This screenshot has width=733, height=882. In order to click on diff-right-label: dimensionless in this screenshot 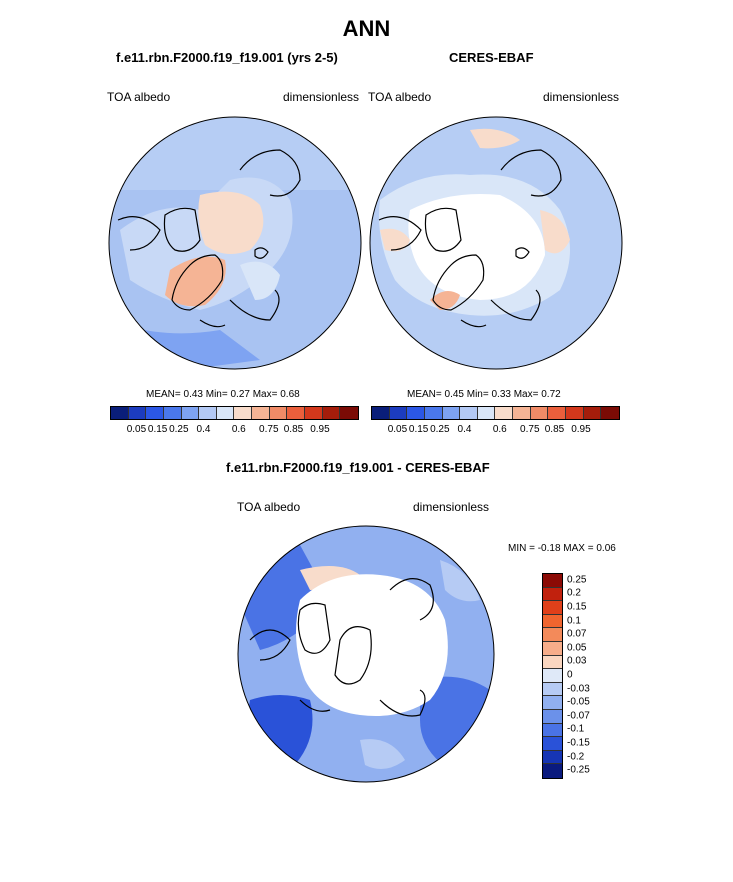, I will do `click(451, 507)`.